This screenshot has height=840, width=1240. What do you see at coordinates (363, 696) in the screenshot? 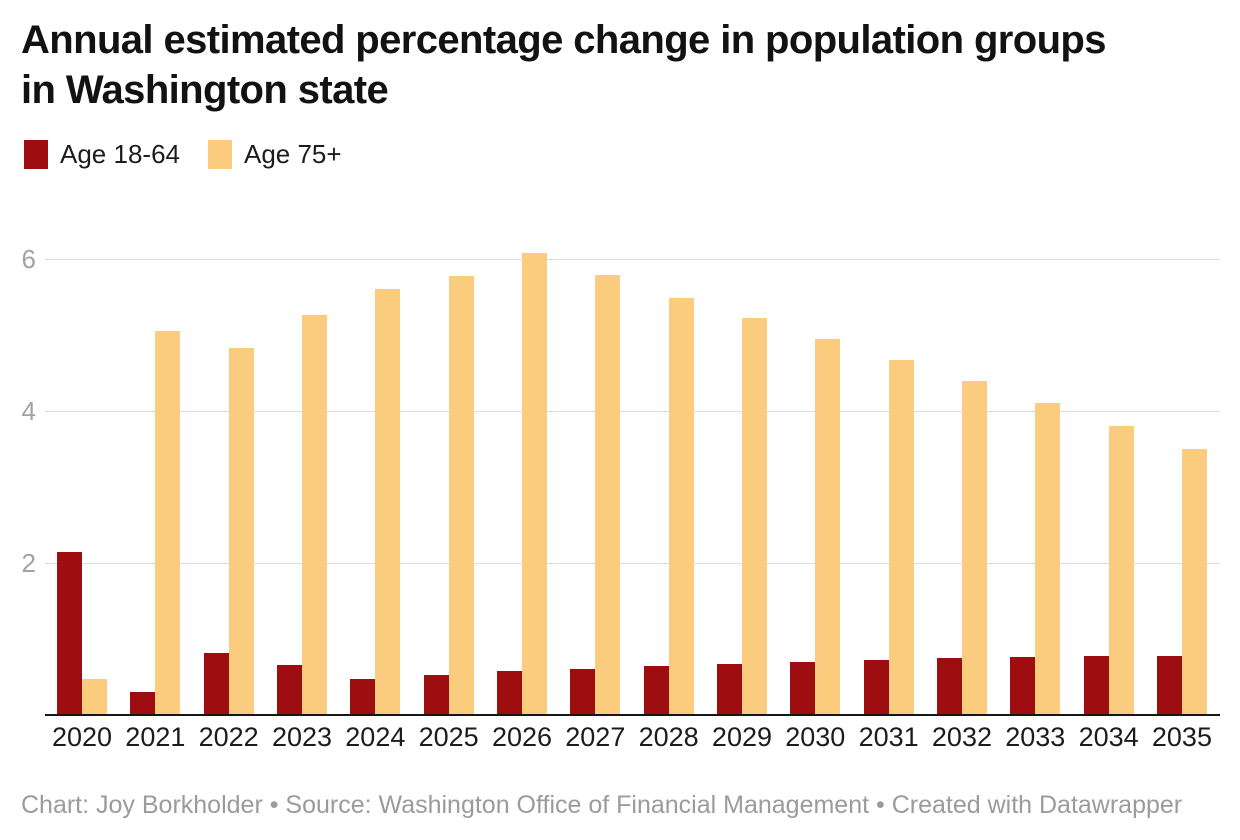
I see `bar-age-18-64-2024` at bounding box center [363, 696].